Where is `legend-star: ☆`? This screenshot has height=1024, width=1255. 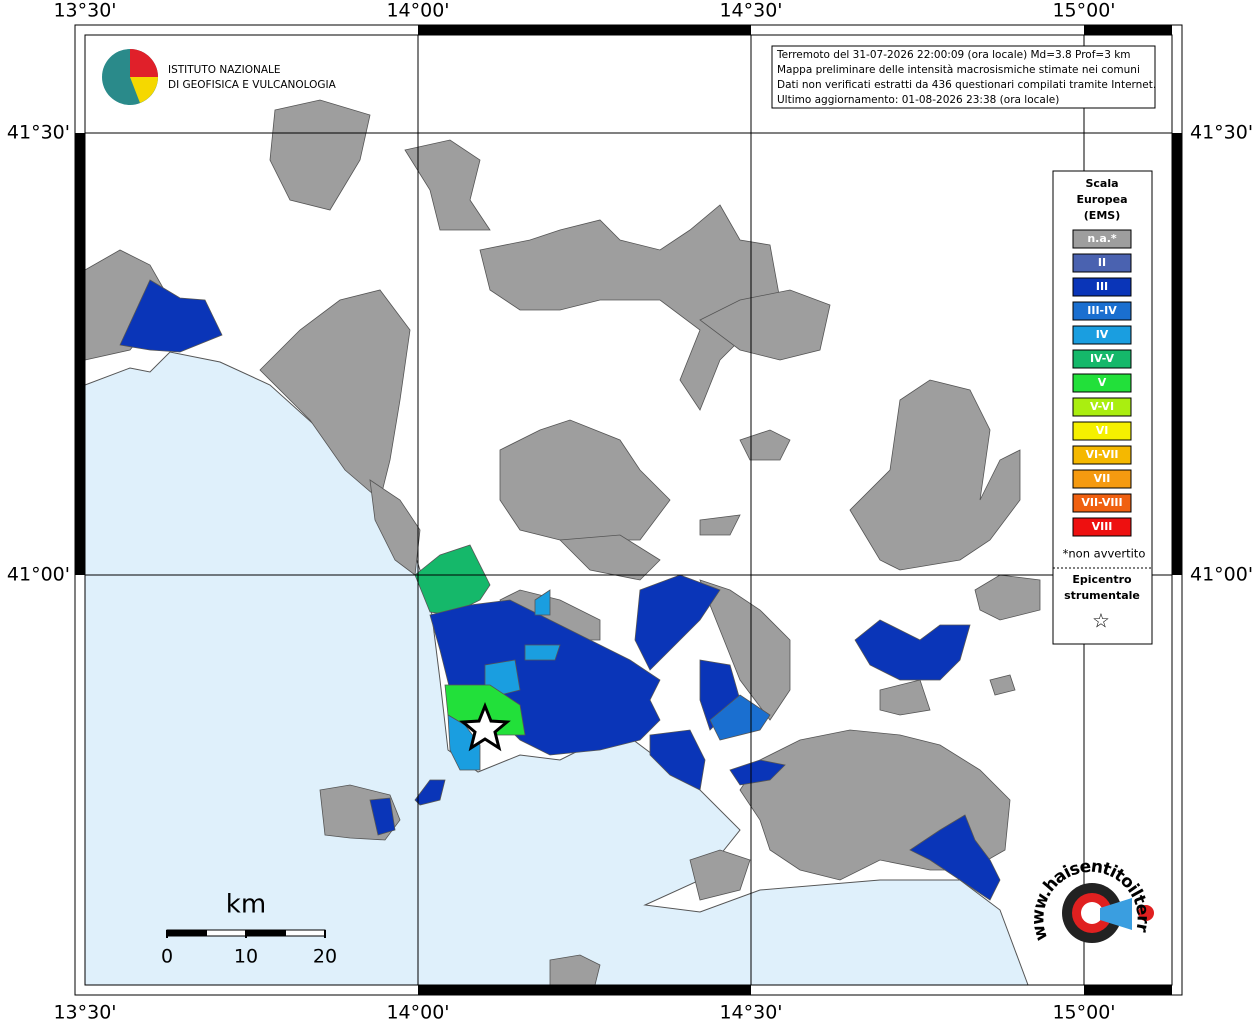
legend-star: ☆ is located at coordinates (1101, 621).